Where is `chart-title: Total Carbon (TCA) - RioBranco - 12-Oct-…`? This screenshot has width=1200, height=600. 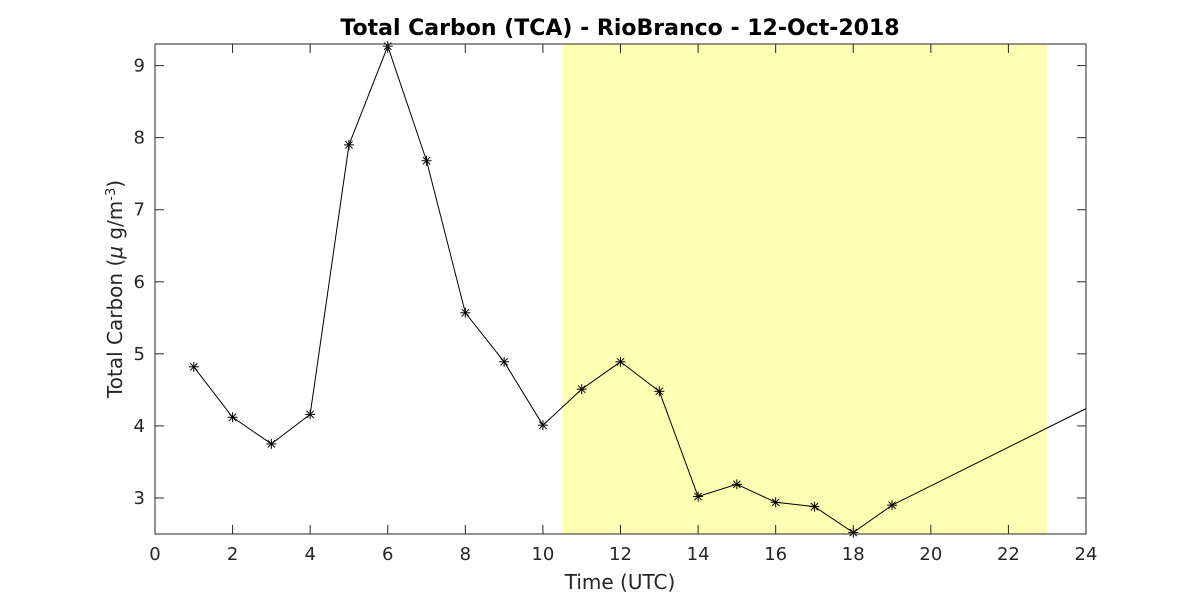
chart-title: Total Carbon (TCA) - RioBranco - 12-Oct-… is located at coordinates (619, 28).